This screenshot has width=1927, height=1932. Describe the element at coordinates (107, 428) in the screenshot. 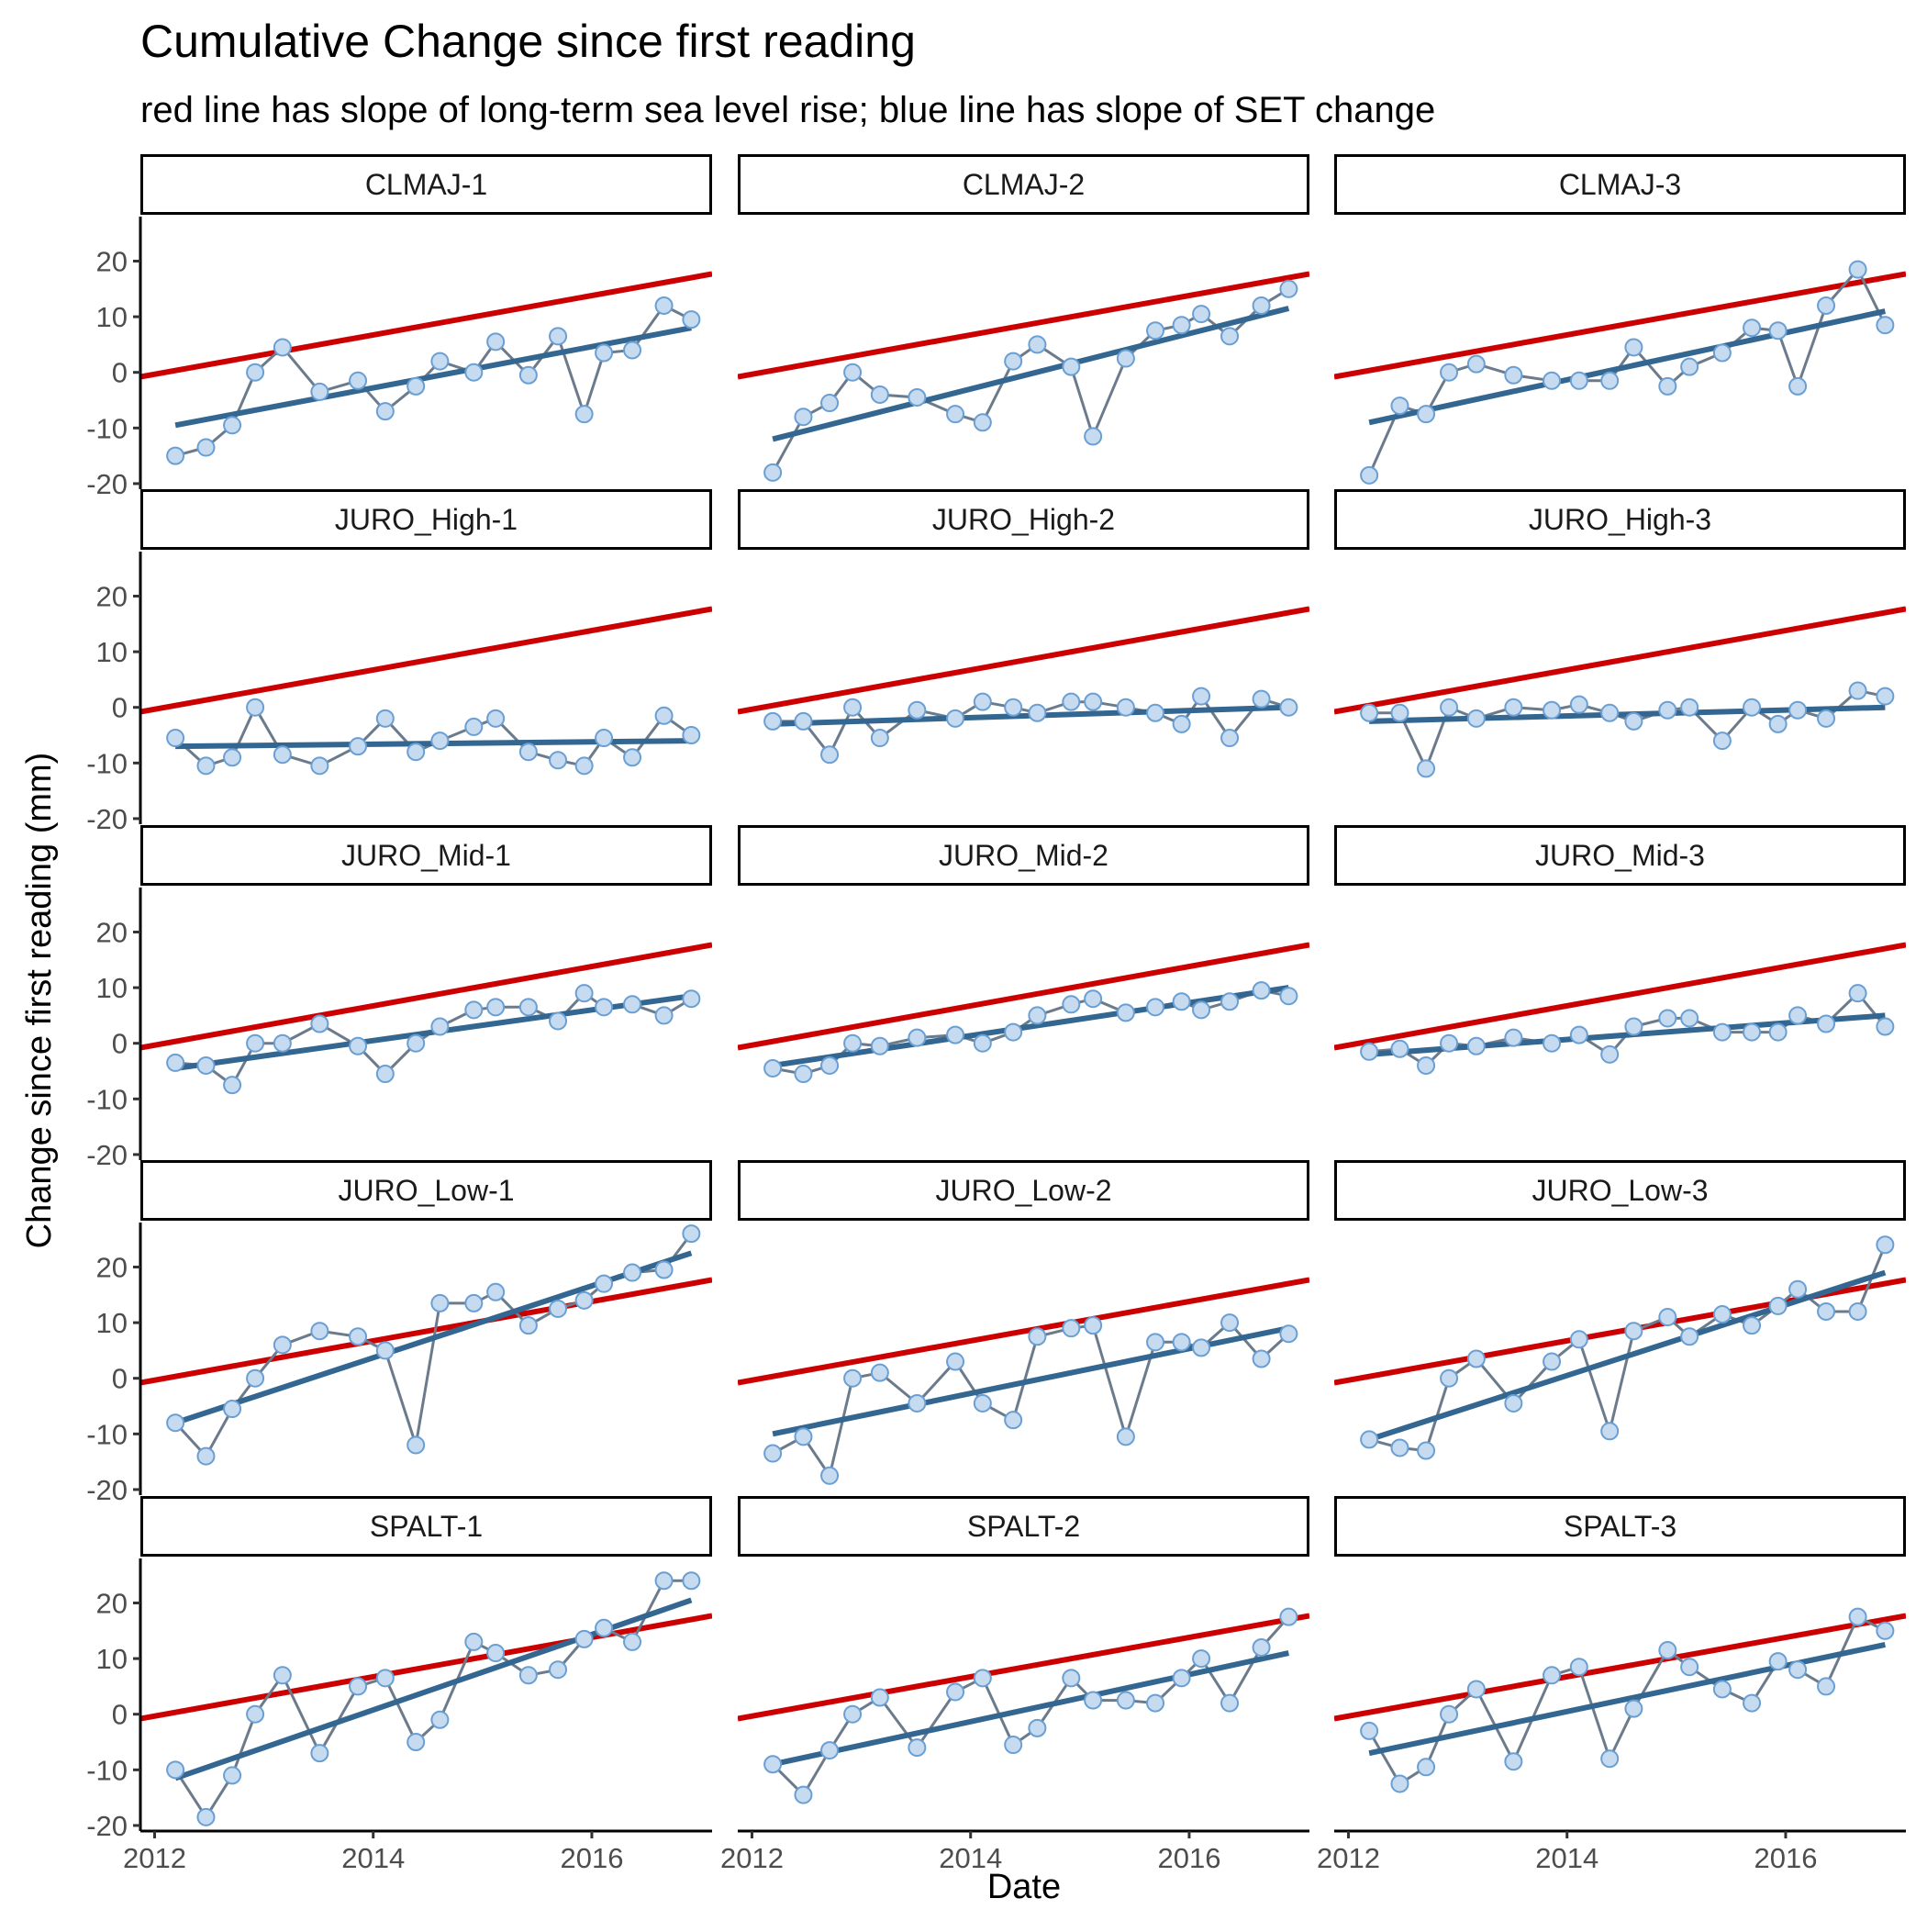

I see `y-tick-label: -10` at that location.